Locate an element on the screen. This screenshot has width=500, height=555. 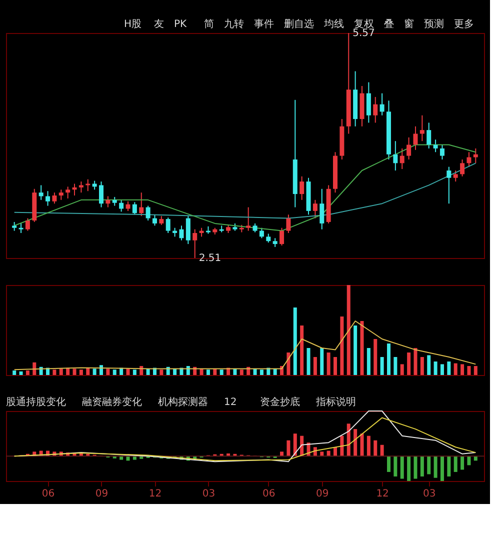
text: PK is located at coordinates (181, 24).